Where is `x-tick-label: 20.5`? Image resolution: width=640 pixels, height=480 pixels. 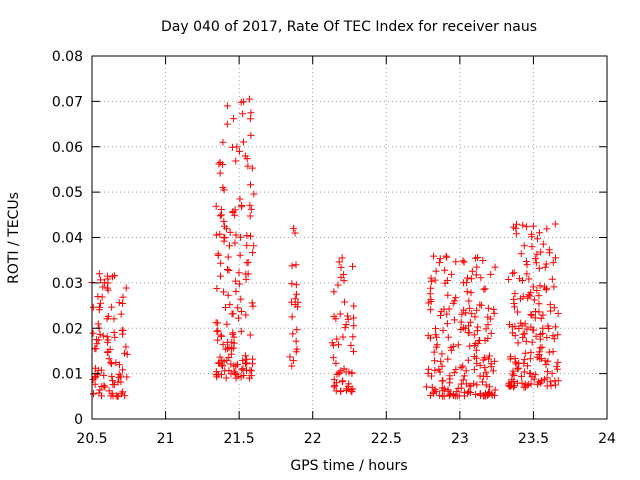
x-tick-label: 20.5 is located at coordinates (91, 439).